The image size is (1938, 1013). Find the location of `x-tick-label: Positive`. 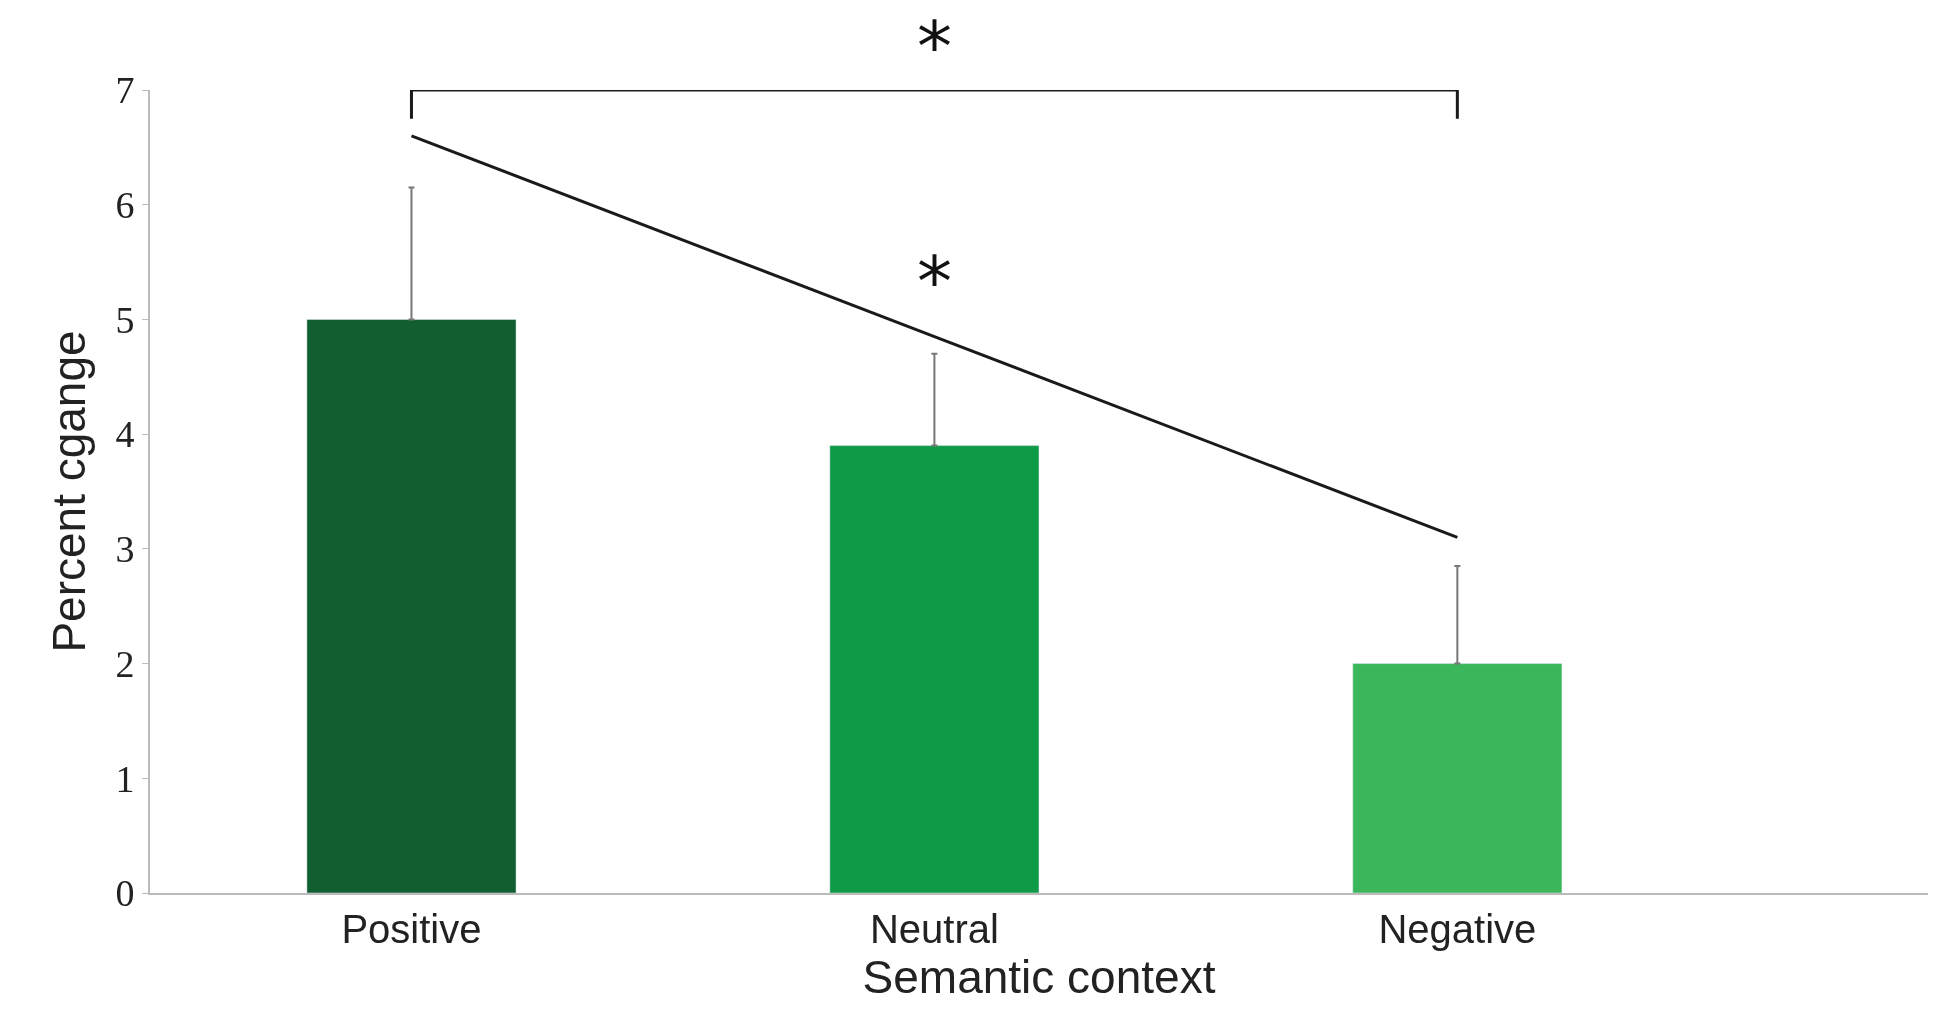

x-tick-label: Positive is located at coordinates (411, 929).